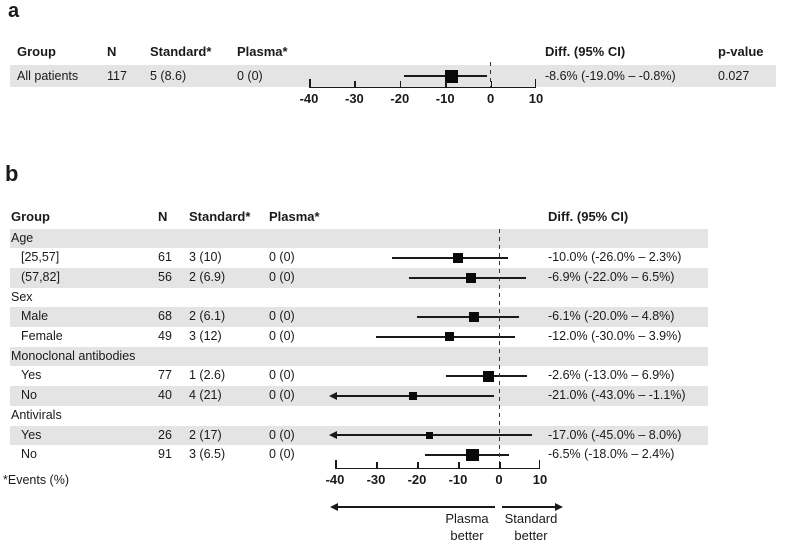 This screenshot has width=789, height=549. What do you see at coordinates (35, 316) in the screenshot?
I see `cell-group: Male` at bounding box center [35, 316].